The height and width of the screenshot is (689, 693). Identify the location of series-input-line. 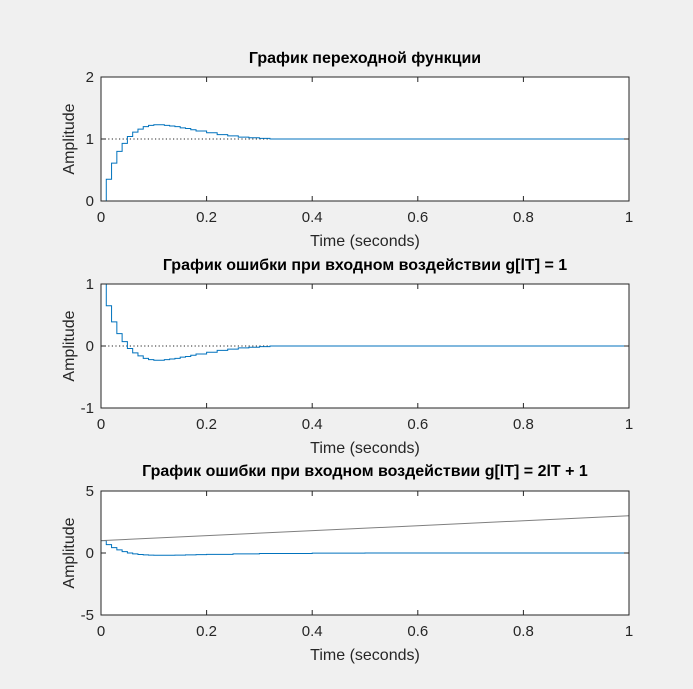
(365, 528).